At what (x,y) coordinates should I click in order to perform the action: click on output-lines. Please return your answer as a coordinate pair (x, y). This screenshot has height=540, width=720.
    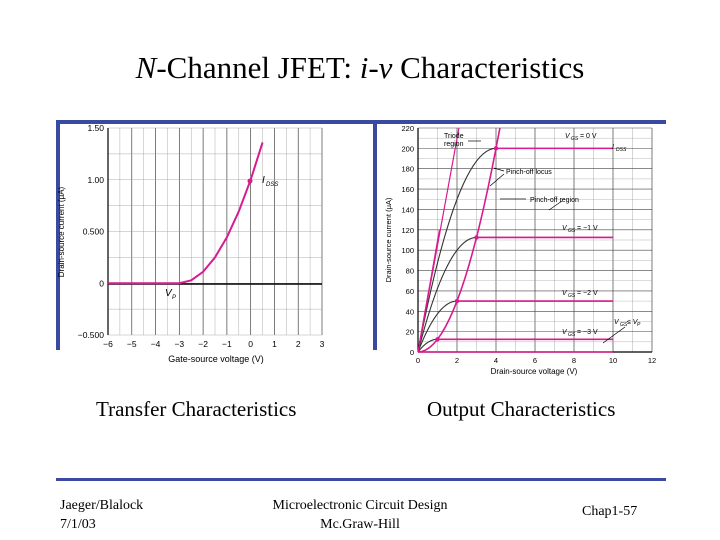
    Looking at the image, I should click on (515, 240).